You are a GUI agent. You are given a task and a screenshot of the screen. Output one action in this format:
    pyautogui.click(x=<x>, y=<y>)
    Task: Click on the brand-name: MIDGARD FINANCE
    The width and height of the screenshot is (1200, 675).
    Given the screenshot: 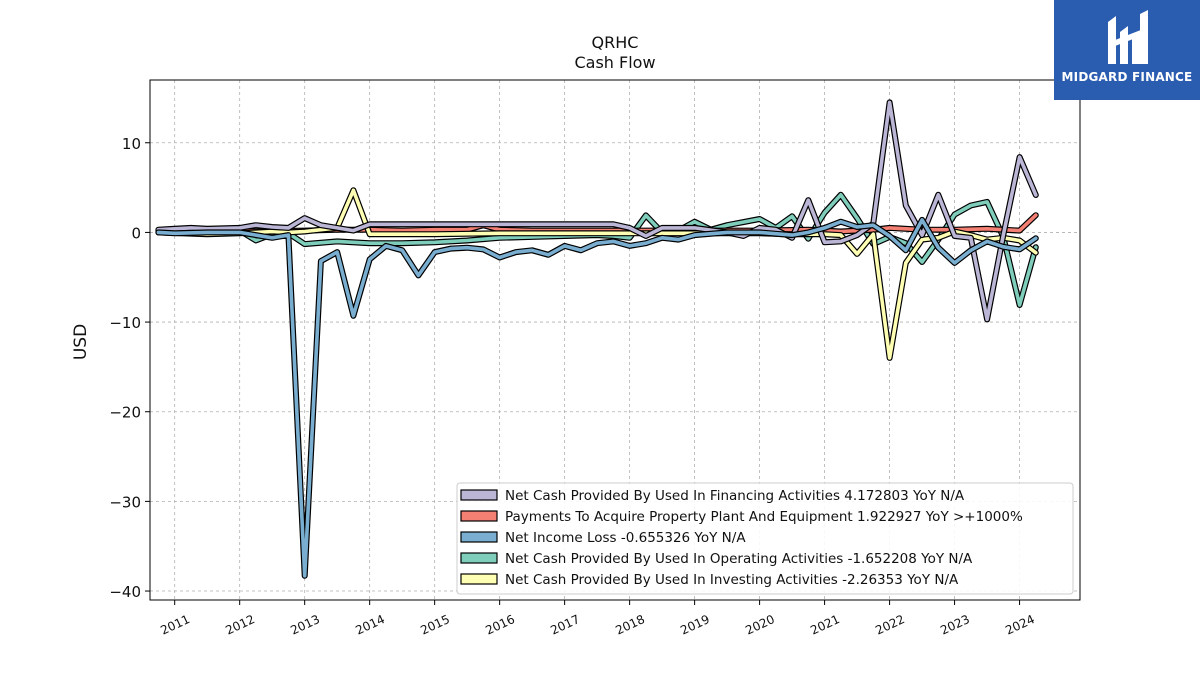 What is the action you would take?
    pyautogui.click(x=1127, y=77)
    